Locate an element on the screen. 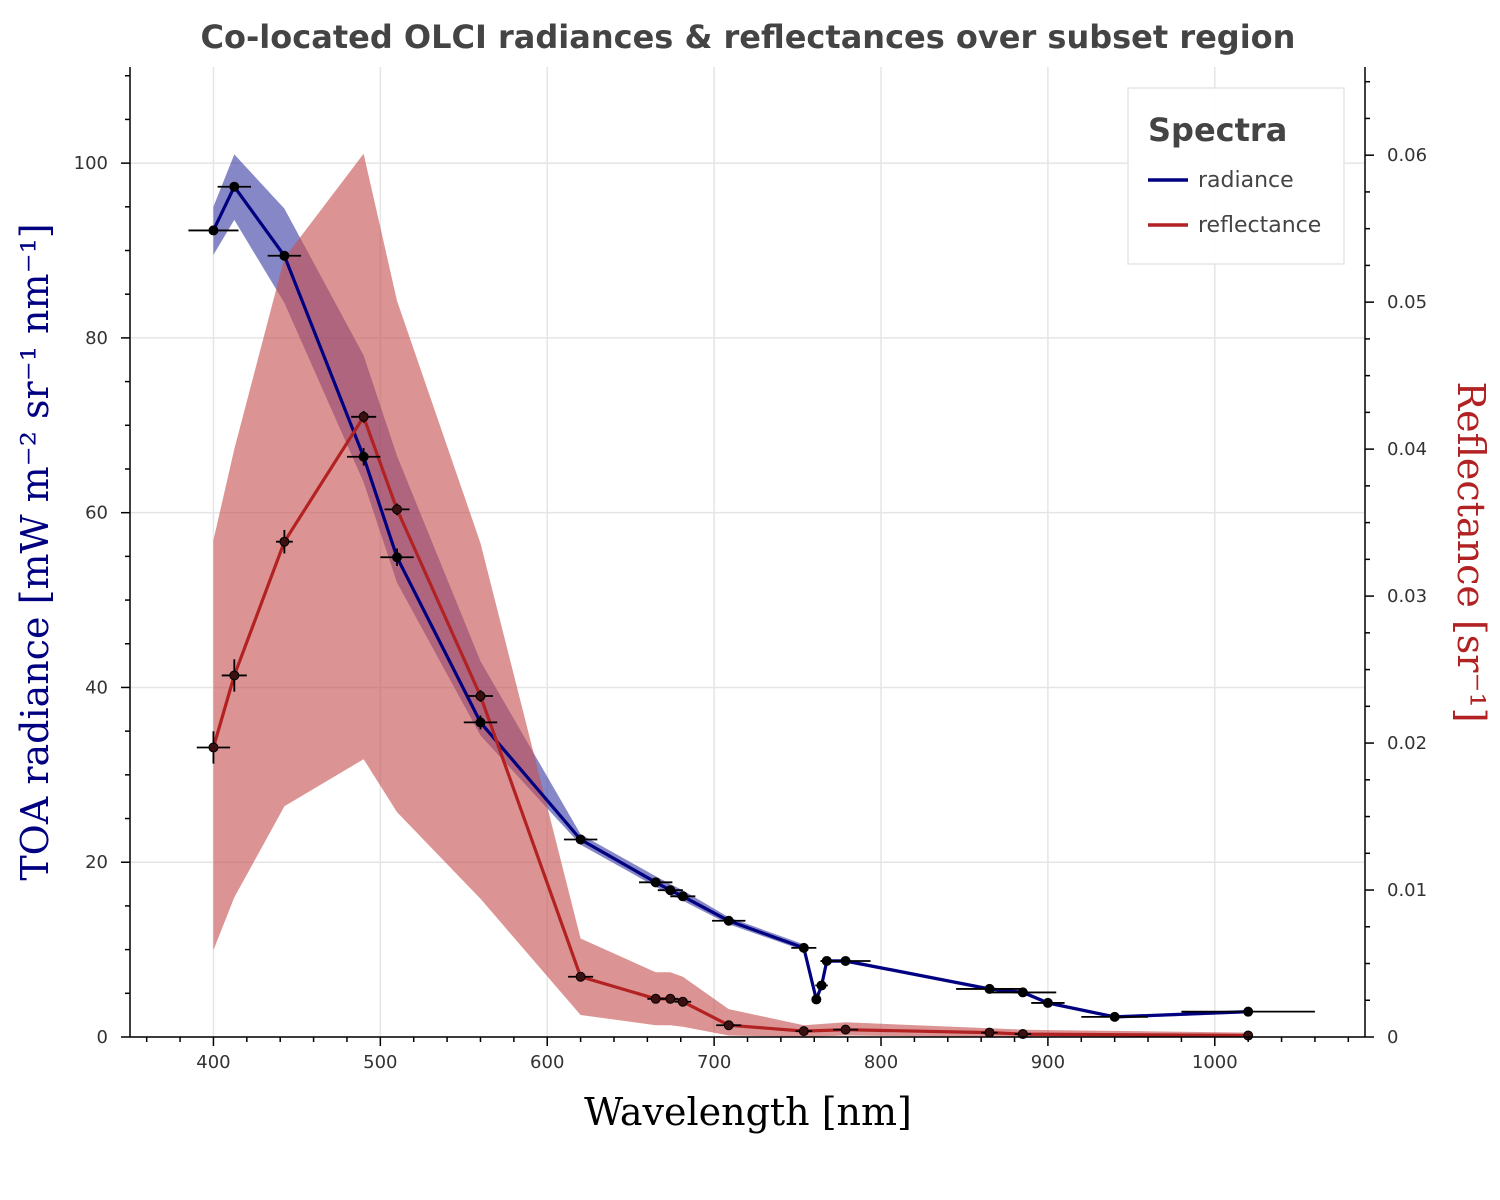 The width and height of the screenshot is (1500, 1200). x-tick-label: 800 is located at coordinates (881, 1062).